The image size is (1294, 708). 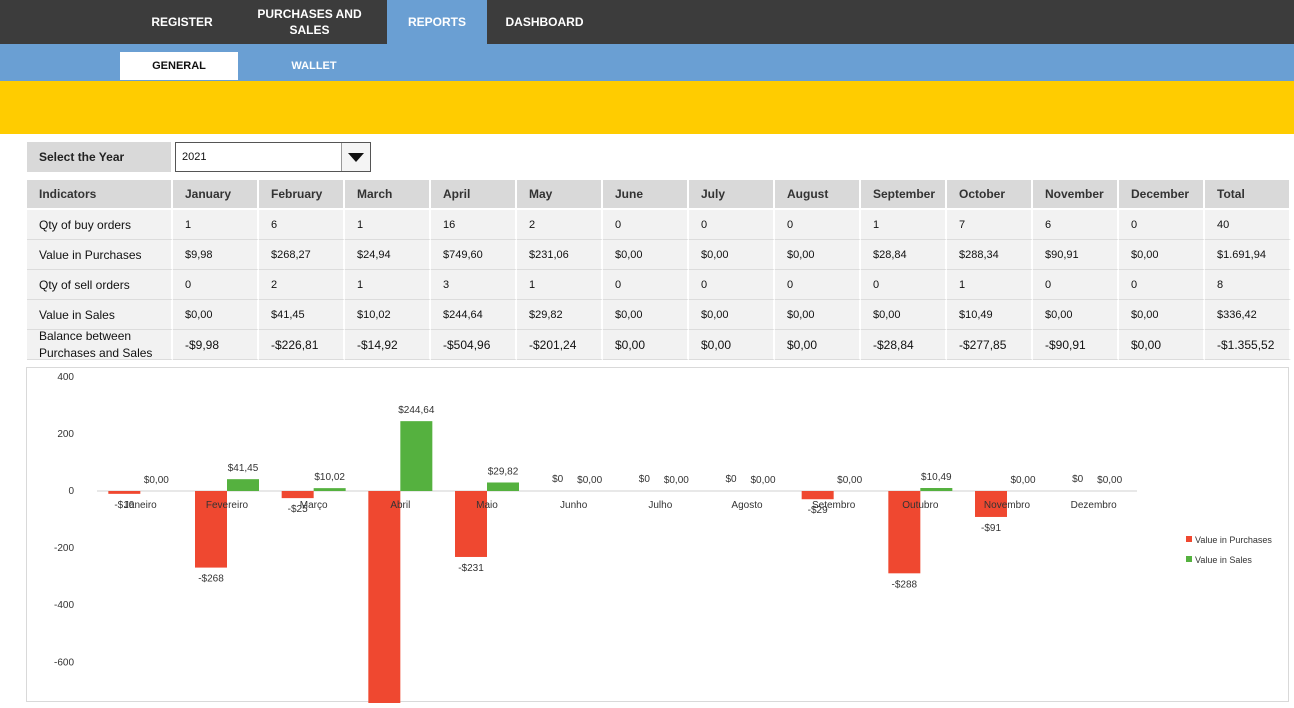 What do you see at coordinates (437, 22) in the screenshot?
I see `tab-reports: REPORTS` at bounding box center [437, 22].